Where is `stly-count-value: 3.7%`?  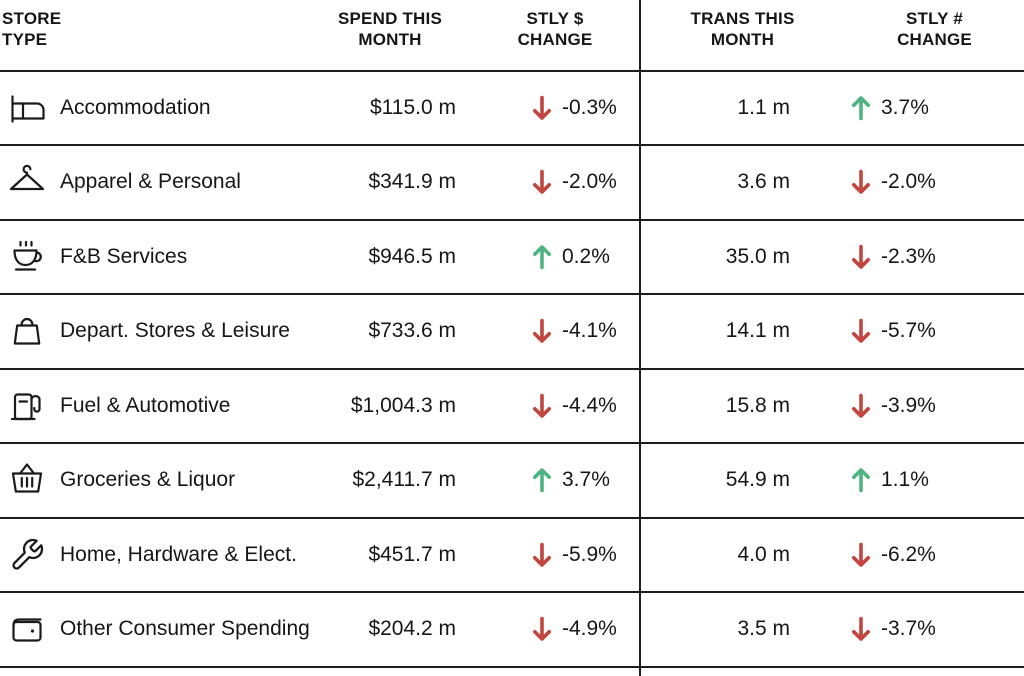
stly-count-value: 3.7% is located at coordinates (905, 107).